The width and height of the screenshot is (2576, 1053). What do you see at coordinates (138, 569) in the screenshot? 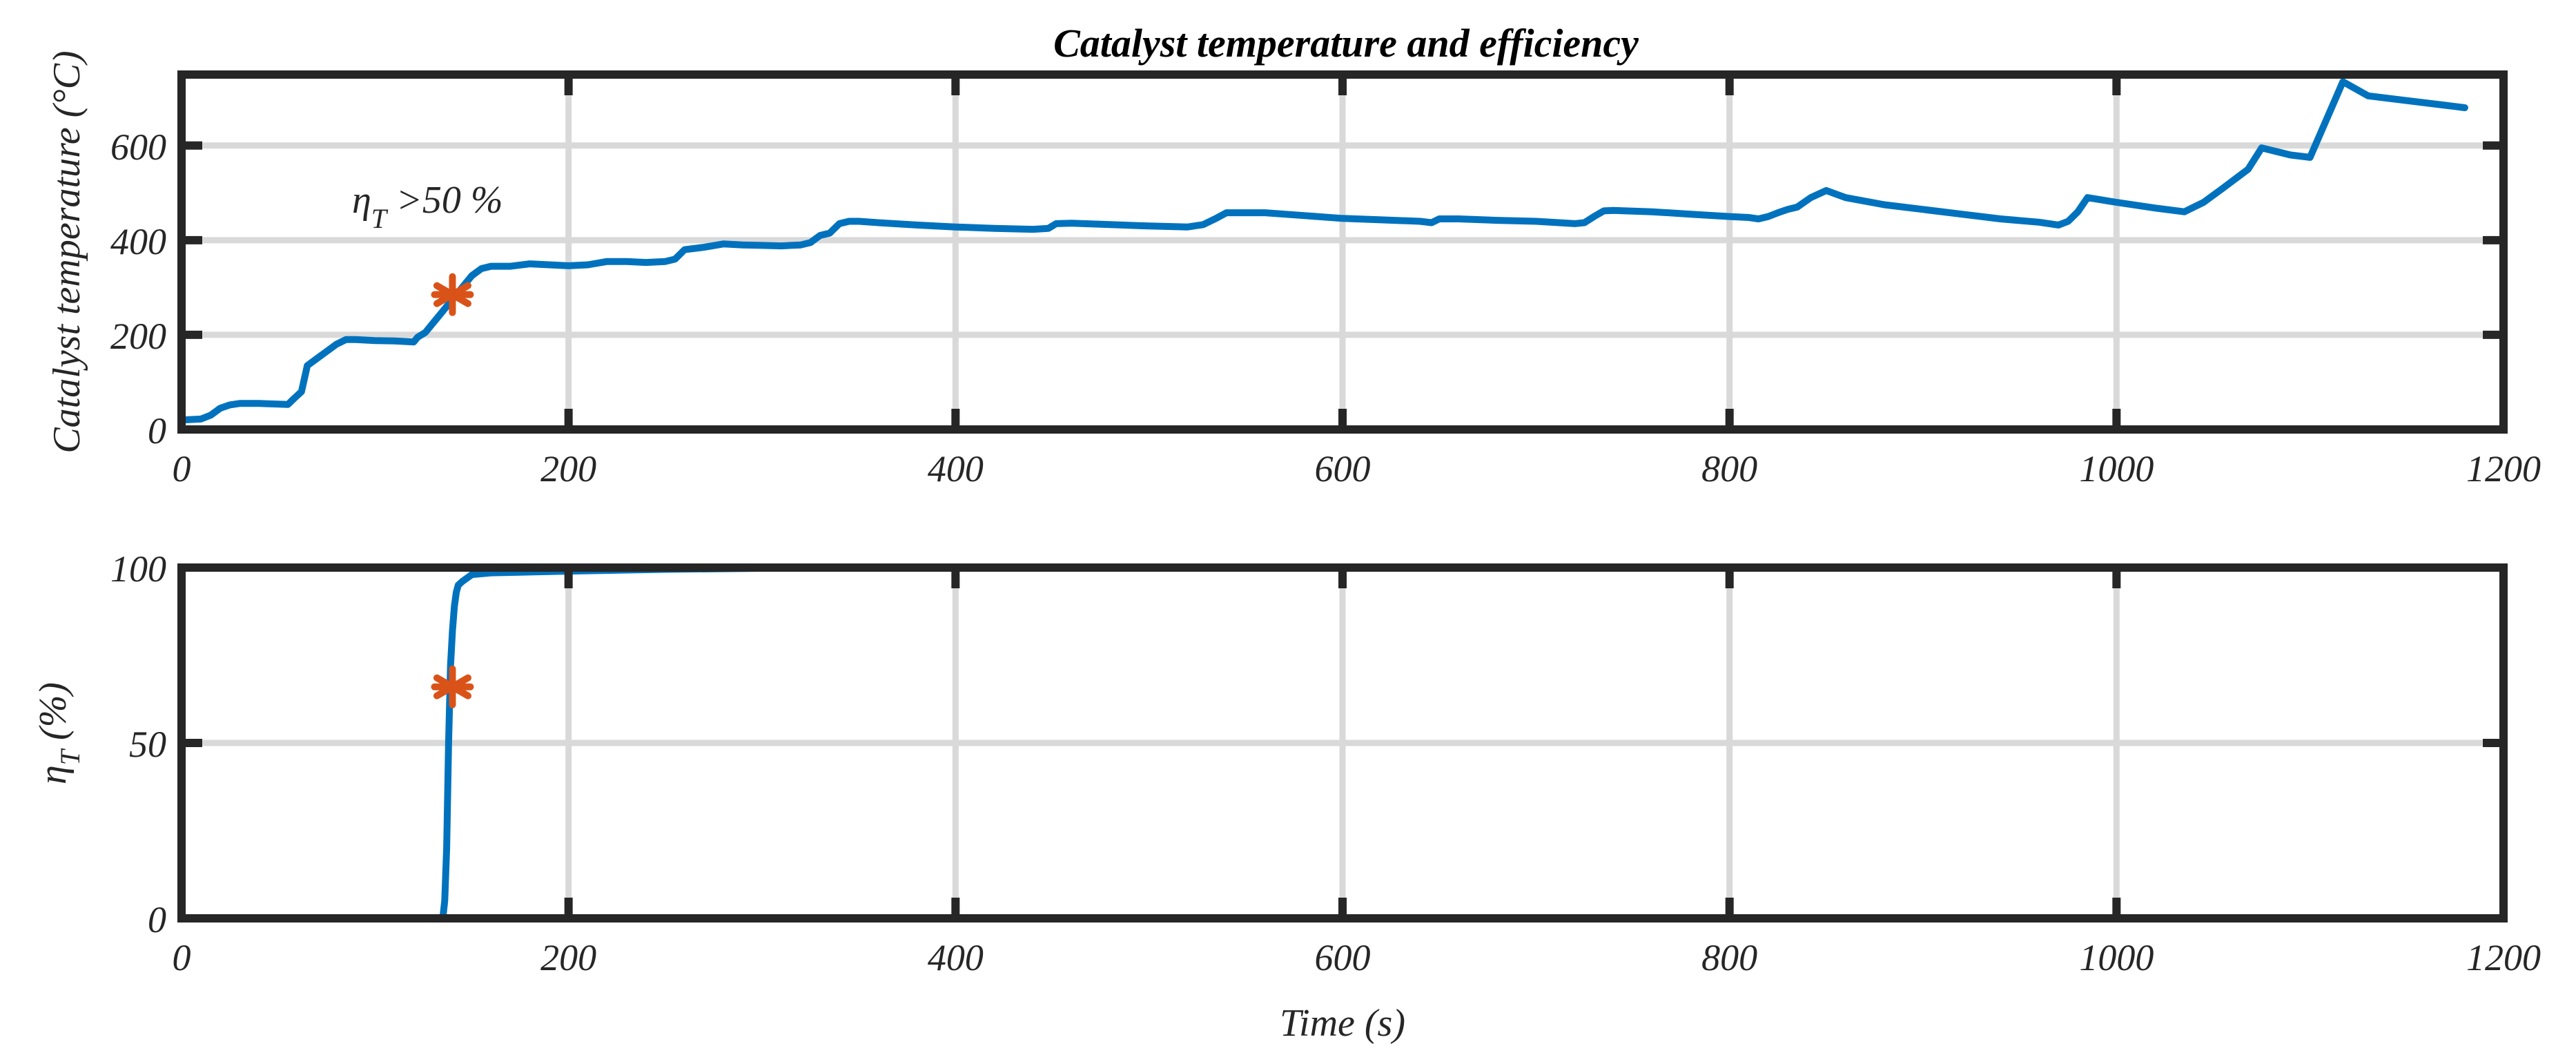
I see `efficiency-y-tick-label: 100` at bounding box center [138, 569].